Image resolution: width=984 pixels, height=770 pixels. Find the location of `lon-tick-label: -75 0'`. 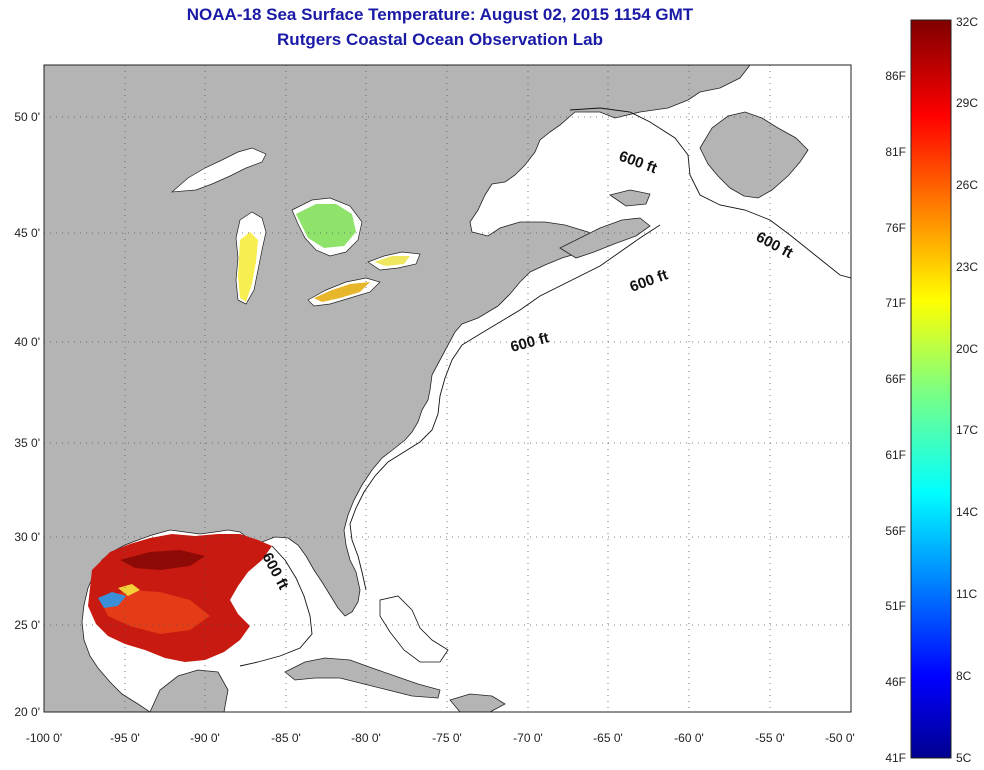

lon-tick-label: -75 0' is located at coordinates (447, 738).